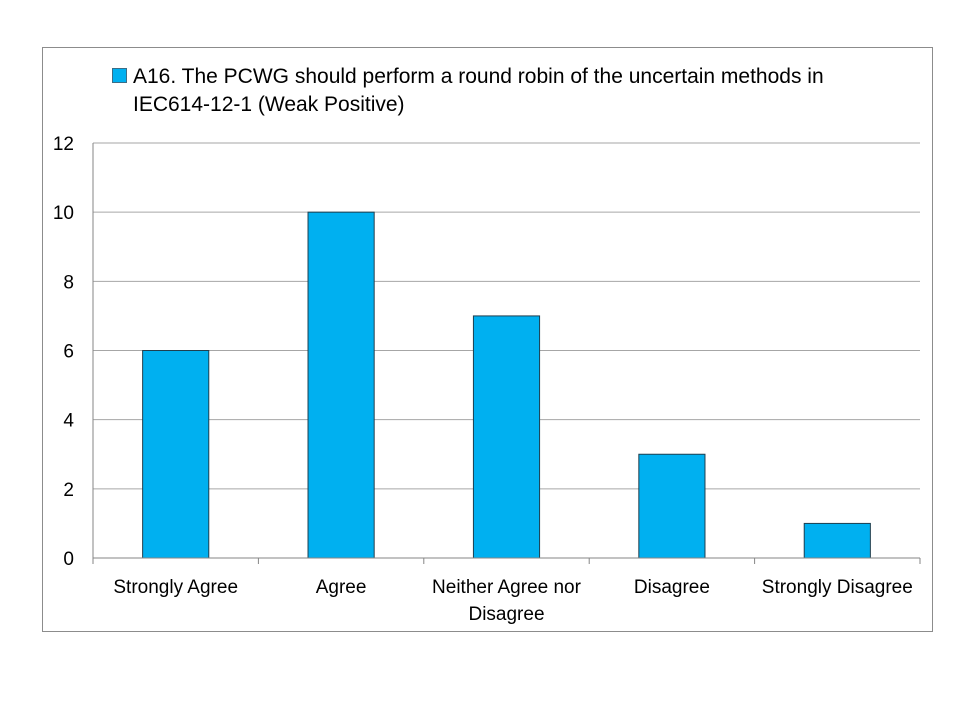  Describe the element at coordinates (341, 587) in the screenshot. I see `x-tick-label: Agree` at that location.